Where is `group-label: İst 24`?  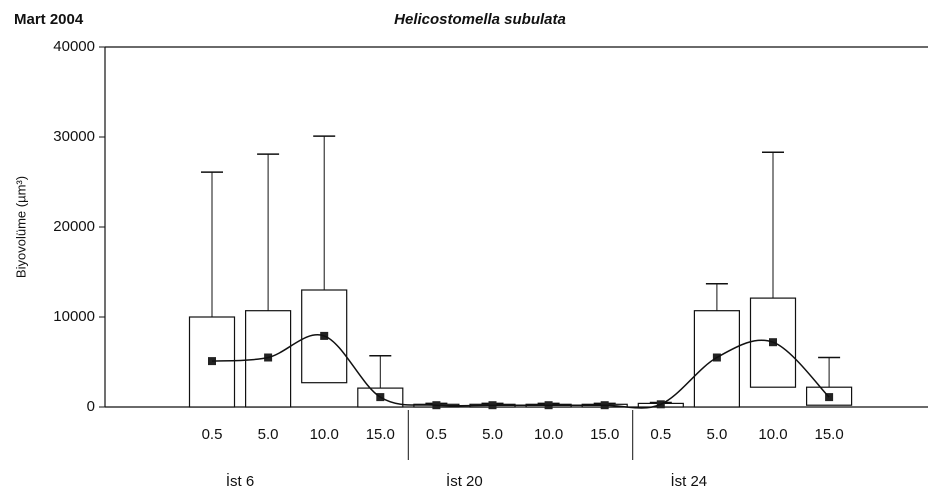
group-label: İst 24 is located at coordinates (688, 481).